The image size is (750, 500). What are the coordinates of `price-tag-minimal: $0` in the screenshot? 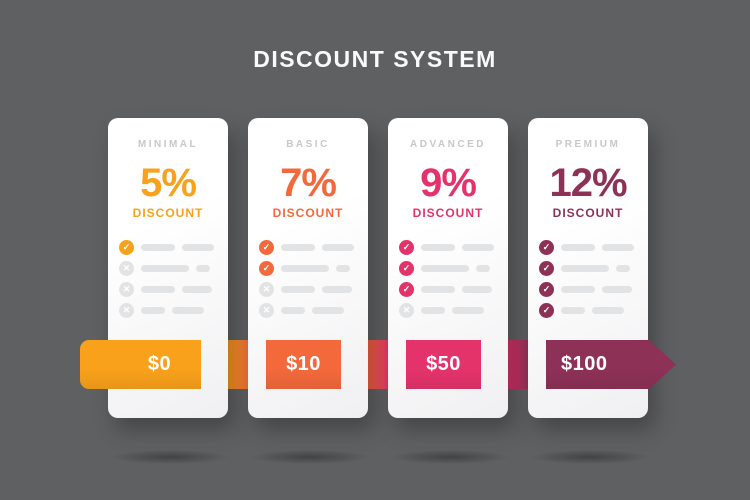 It's located at (140, 364).